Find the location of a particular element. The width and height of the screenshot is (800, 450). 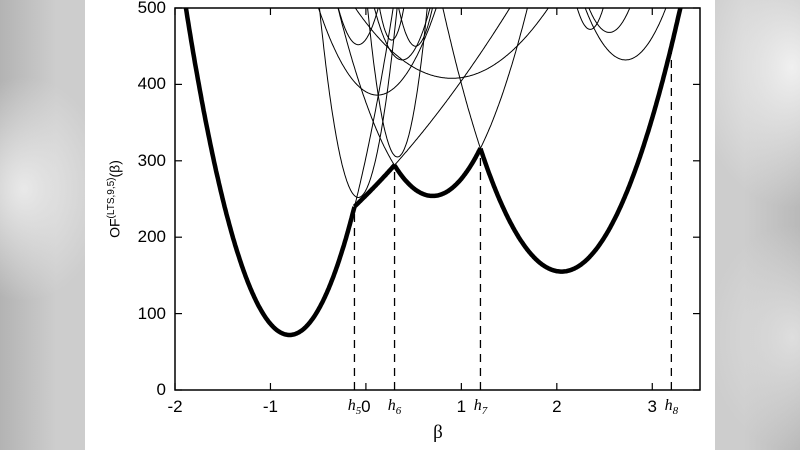

x-tick-label: 2 is located at coordinates (557, 406).